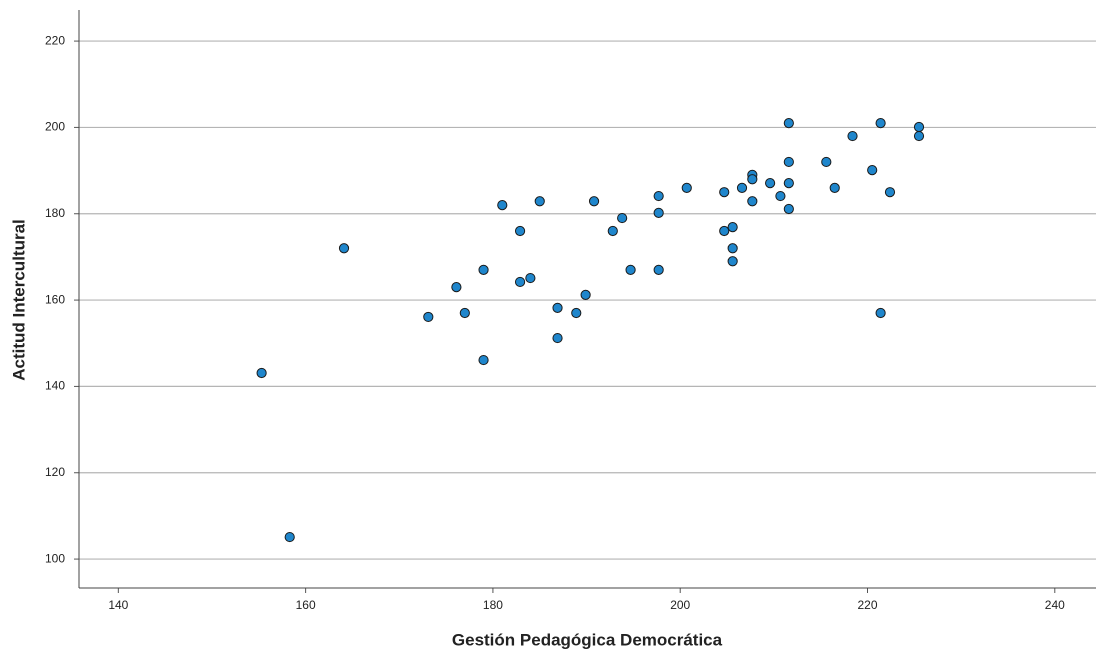  What do you see at coordinates (55, 299) in the screenshot?
I see `y-tick-label: 160` at bounding box center [55, 299].